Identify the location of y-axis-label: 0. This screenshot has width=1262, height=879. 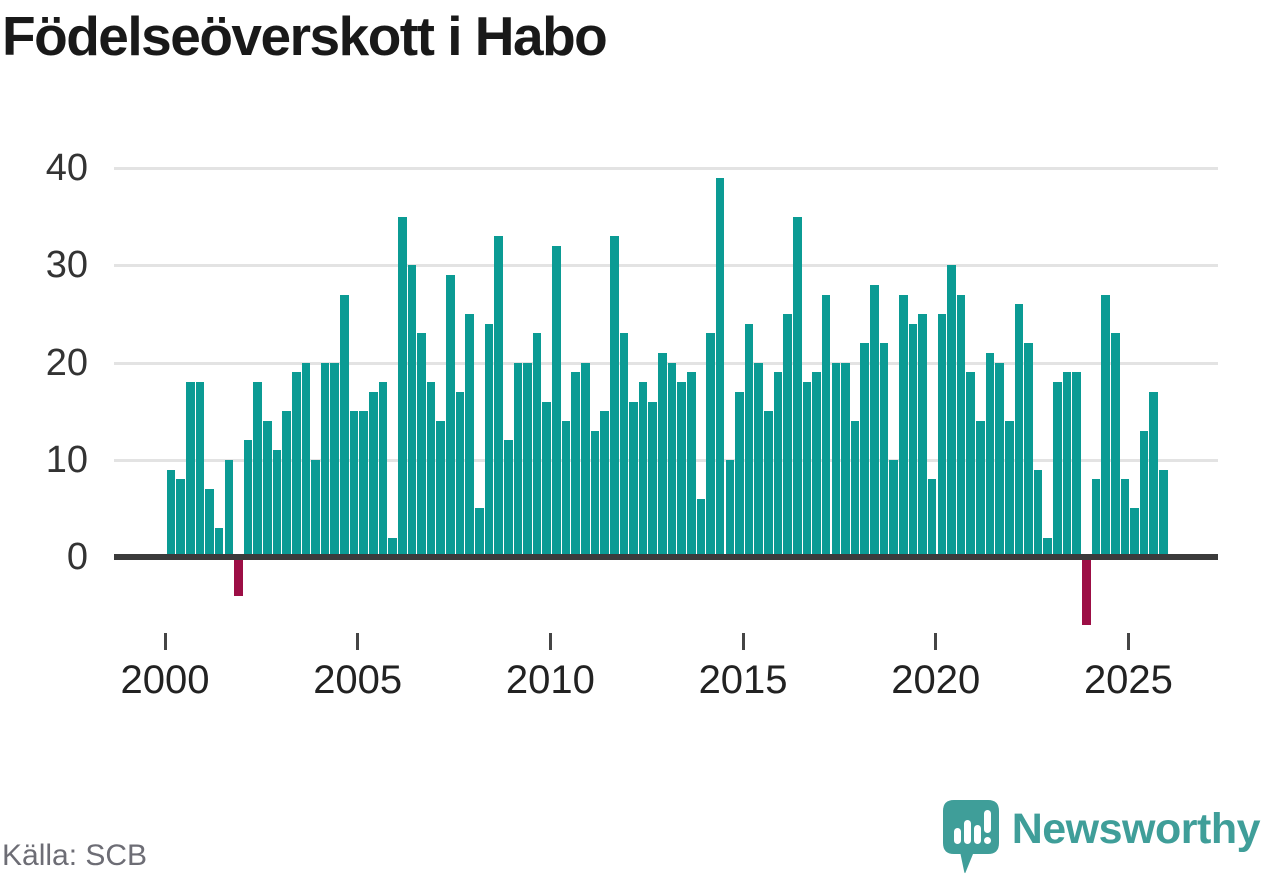
(77, 557).